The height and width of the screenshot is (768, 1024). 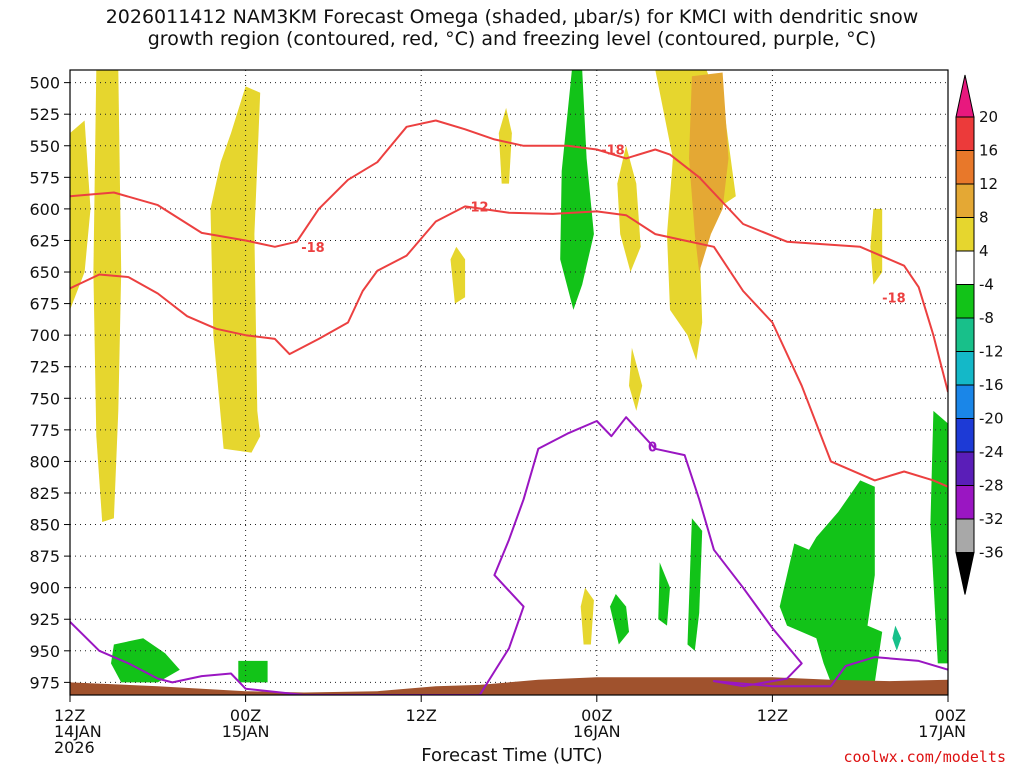 I want to click on y-tick-label-650: 650, so click(x=44, y=272).